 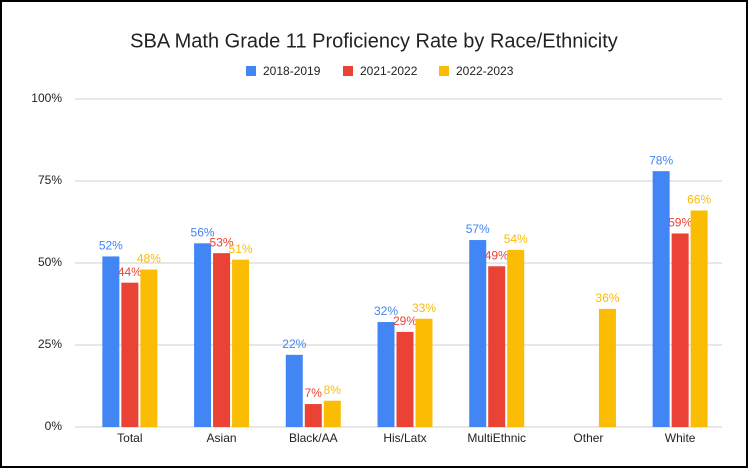 I want to click on data-label: 8%, so click(x=333, y=390).